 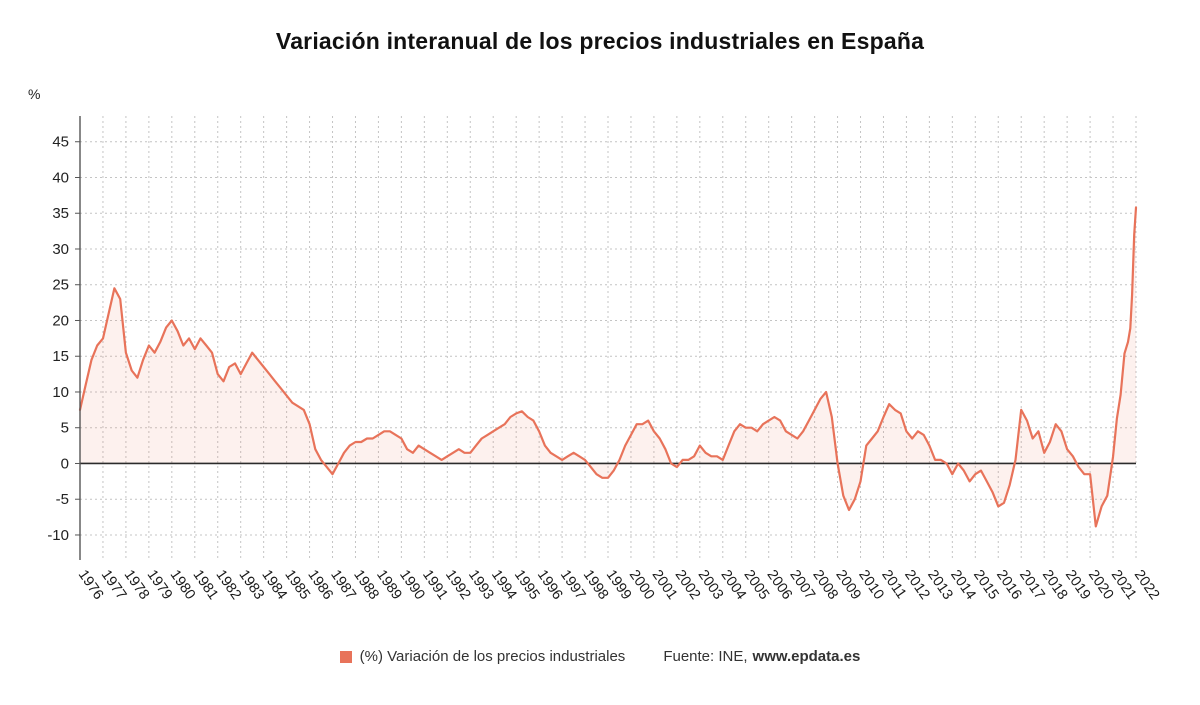 I want to click on y-tick-label: 10, so click(x=60, y=392).